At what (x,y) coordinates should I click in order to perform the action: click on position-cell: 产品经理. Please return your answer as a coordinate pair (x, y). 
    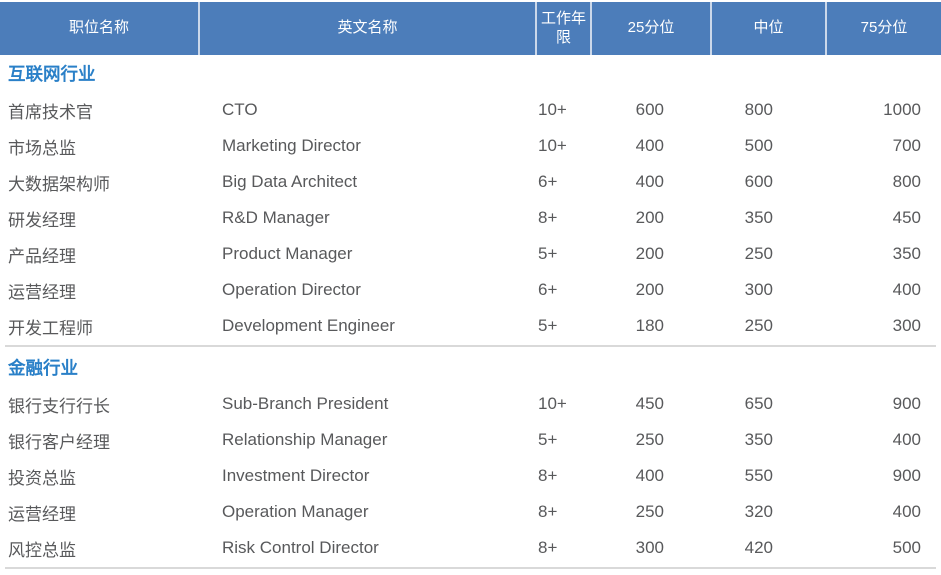
    Looking at the image, I should click on (42, 256).